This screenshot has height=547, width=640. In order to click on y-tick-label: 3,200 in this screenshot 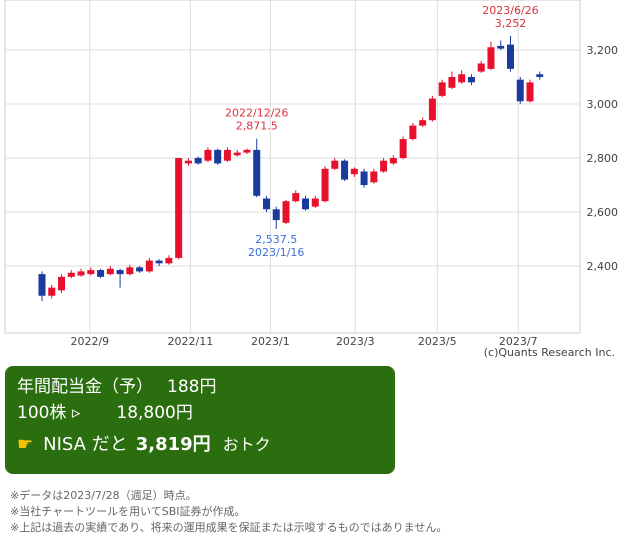, I will do `click(603, 50)`.